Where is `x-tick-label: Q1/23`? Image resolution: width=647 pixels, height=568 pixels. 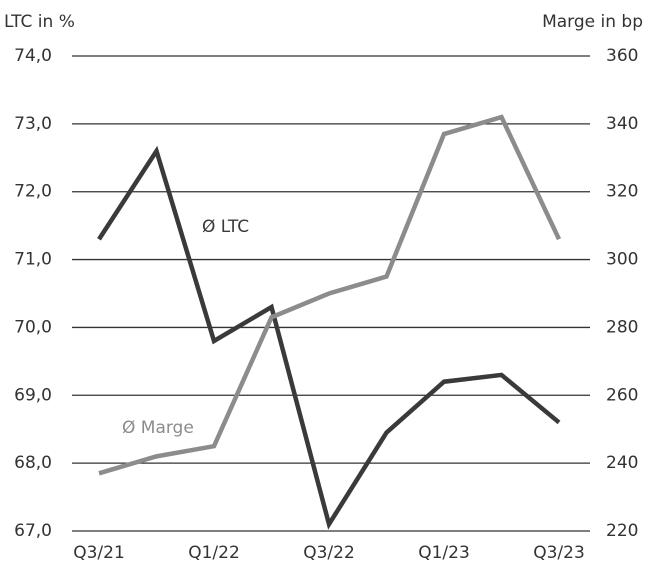 x-tick-label: Q1/23 is located at coordinates (444, 553).